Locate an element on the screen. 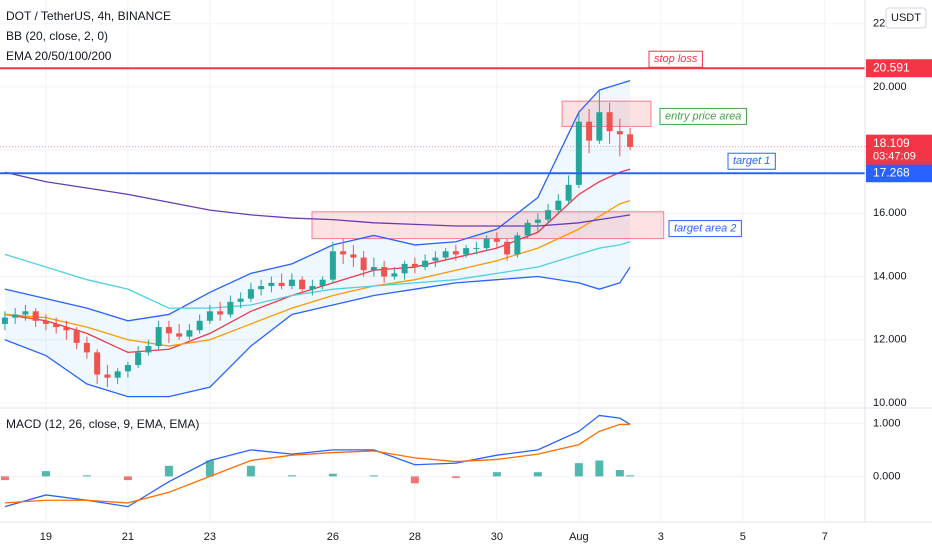 The width and height of the screenshot is (932, 550). x-tick-label: 28 is located at coordinates (415, 537).